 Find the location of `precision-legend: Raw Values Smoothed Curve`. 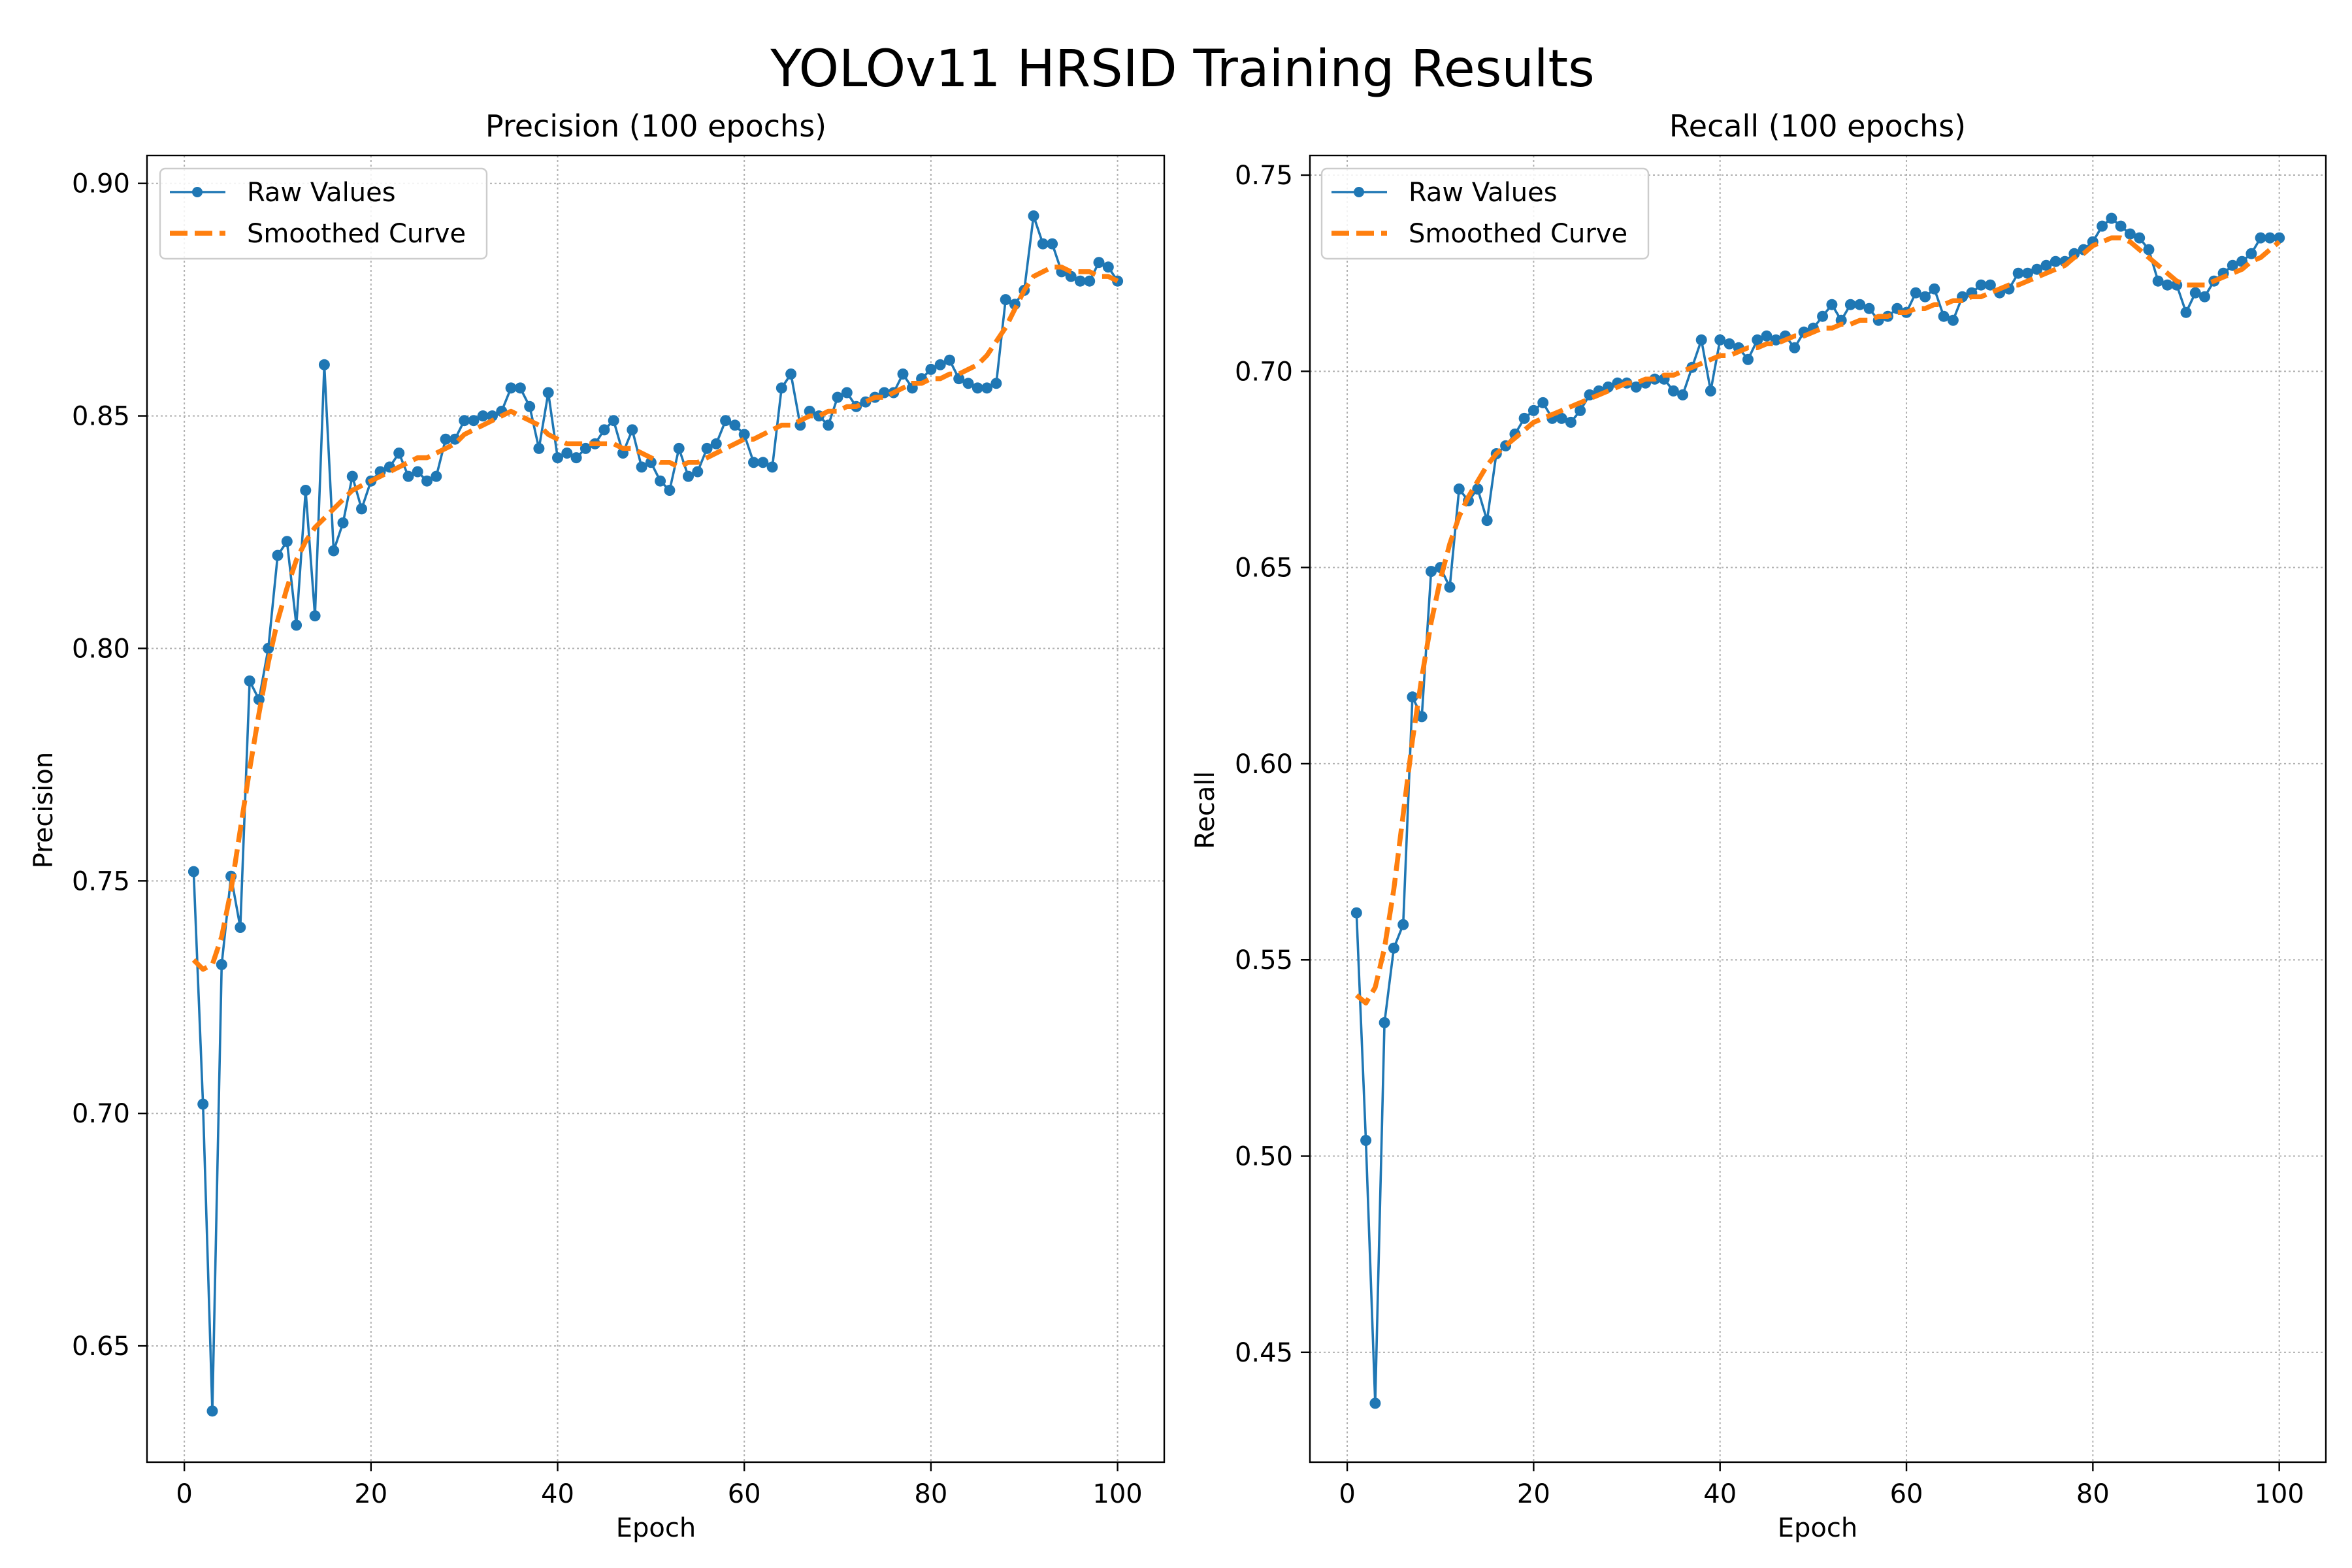

precision-legend: Raw Values Smoothed Curve is located at coordinates (323, 213).